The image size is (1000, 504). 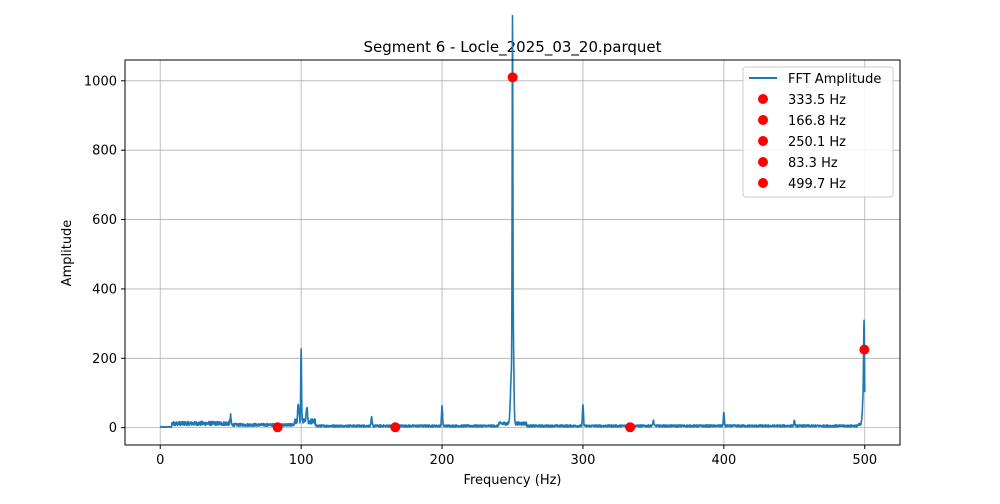 I want to click on x-axis: 0 100 200 300 400 500, so click(x=516, y=456).